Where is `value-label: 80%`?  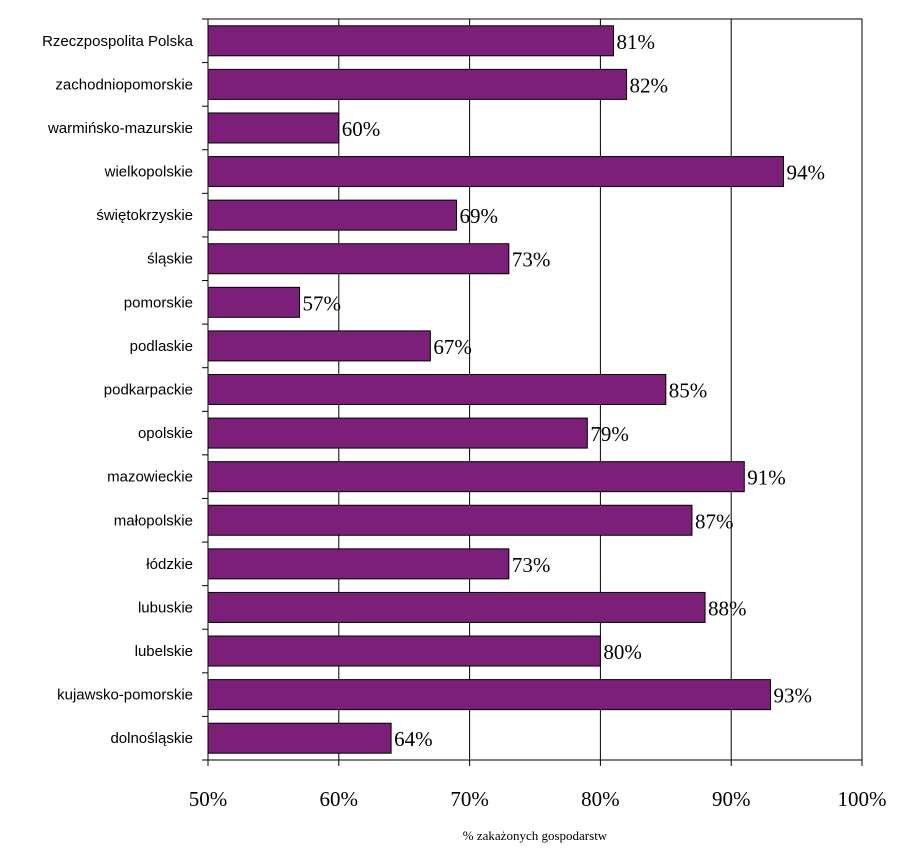
value-label: 80% is located at coordinates (622, 652).